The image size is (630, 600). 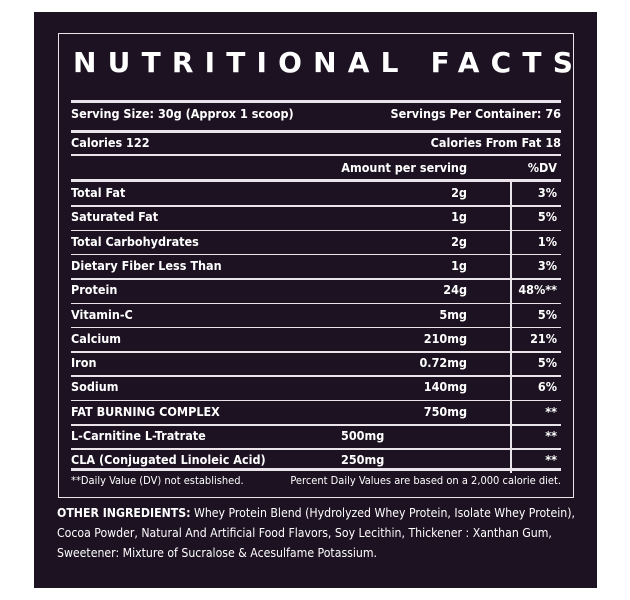 What do you see at coordinates (537, 290) in the screenshot?
I see `nutrient-dv: 48%**` at bounding box center [537, 290].